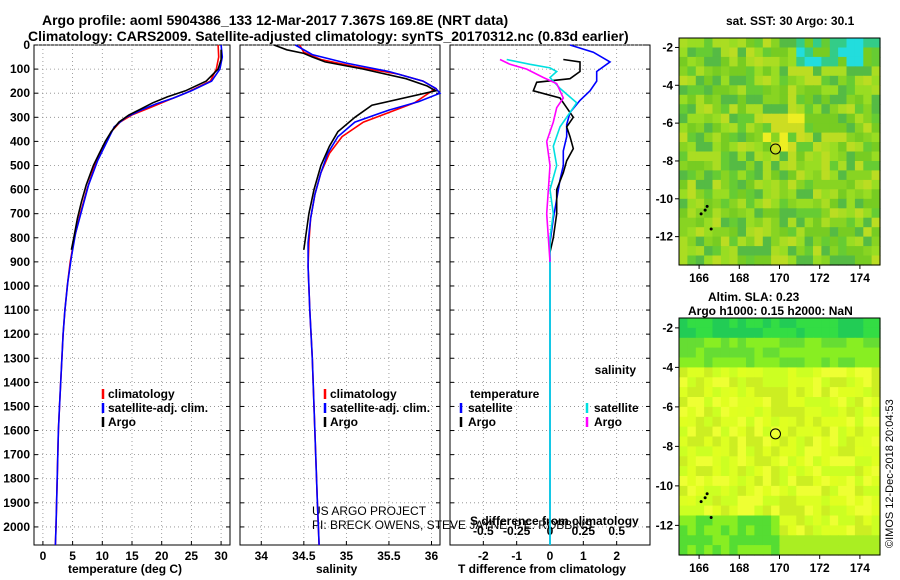 The height and width of the screenshot is (580, 900). What do you see at coordinates (368, 295) in the screenshot?
I see `salinity-series-satellite-adj-clim-` at bounding box center [368, 295].